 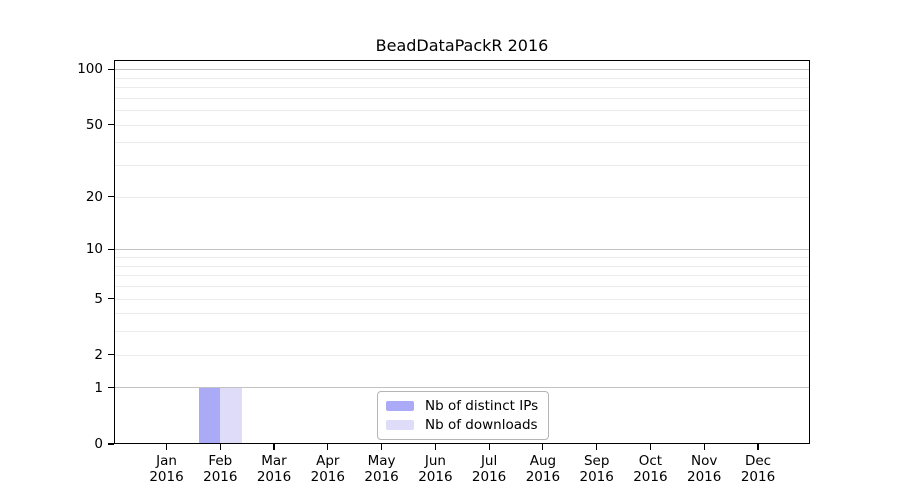 I want to click on y-tick-label: 5, so click(x=98, y=298).